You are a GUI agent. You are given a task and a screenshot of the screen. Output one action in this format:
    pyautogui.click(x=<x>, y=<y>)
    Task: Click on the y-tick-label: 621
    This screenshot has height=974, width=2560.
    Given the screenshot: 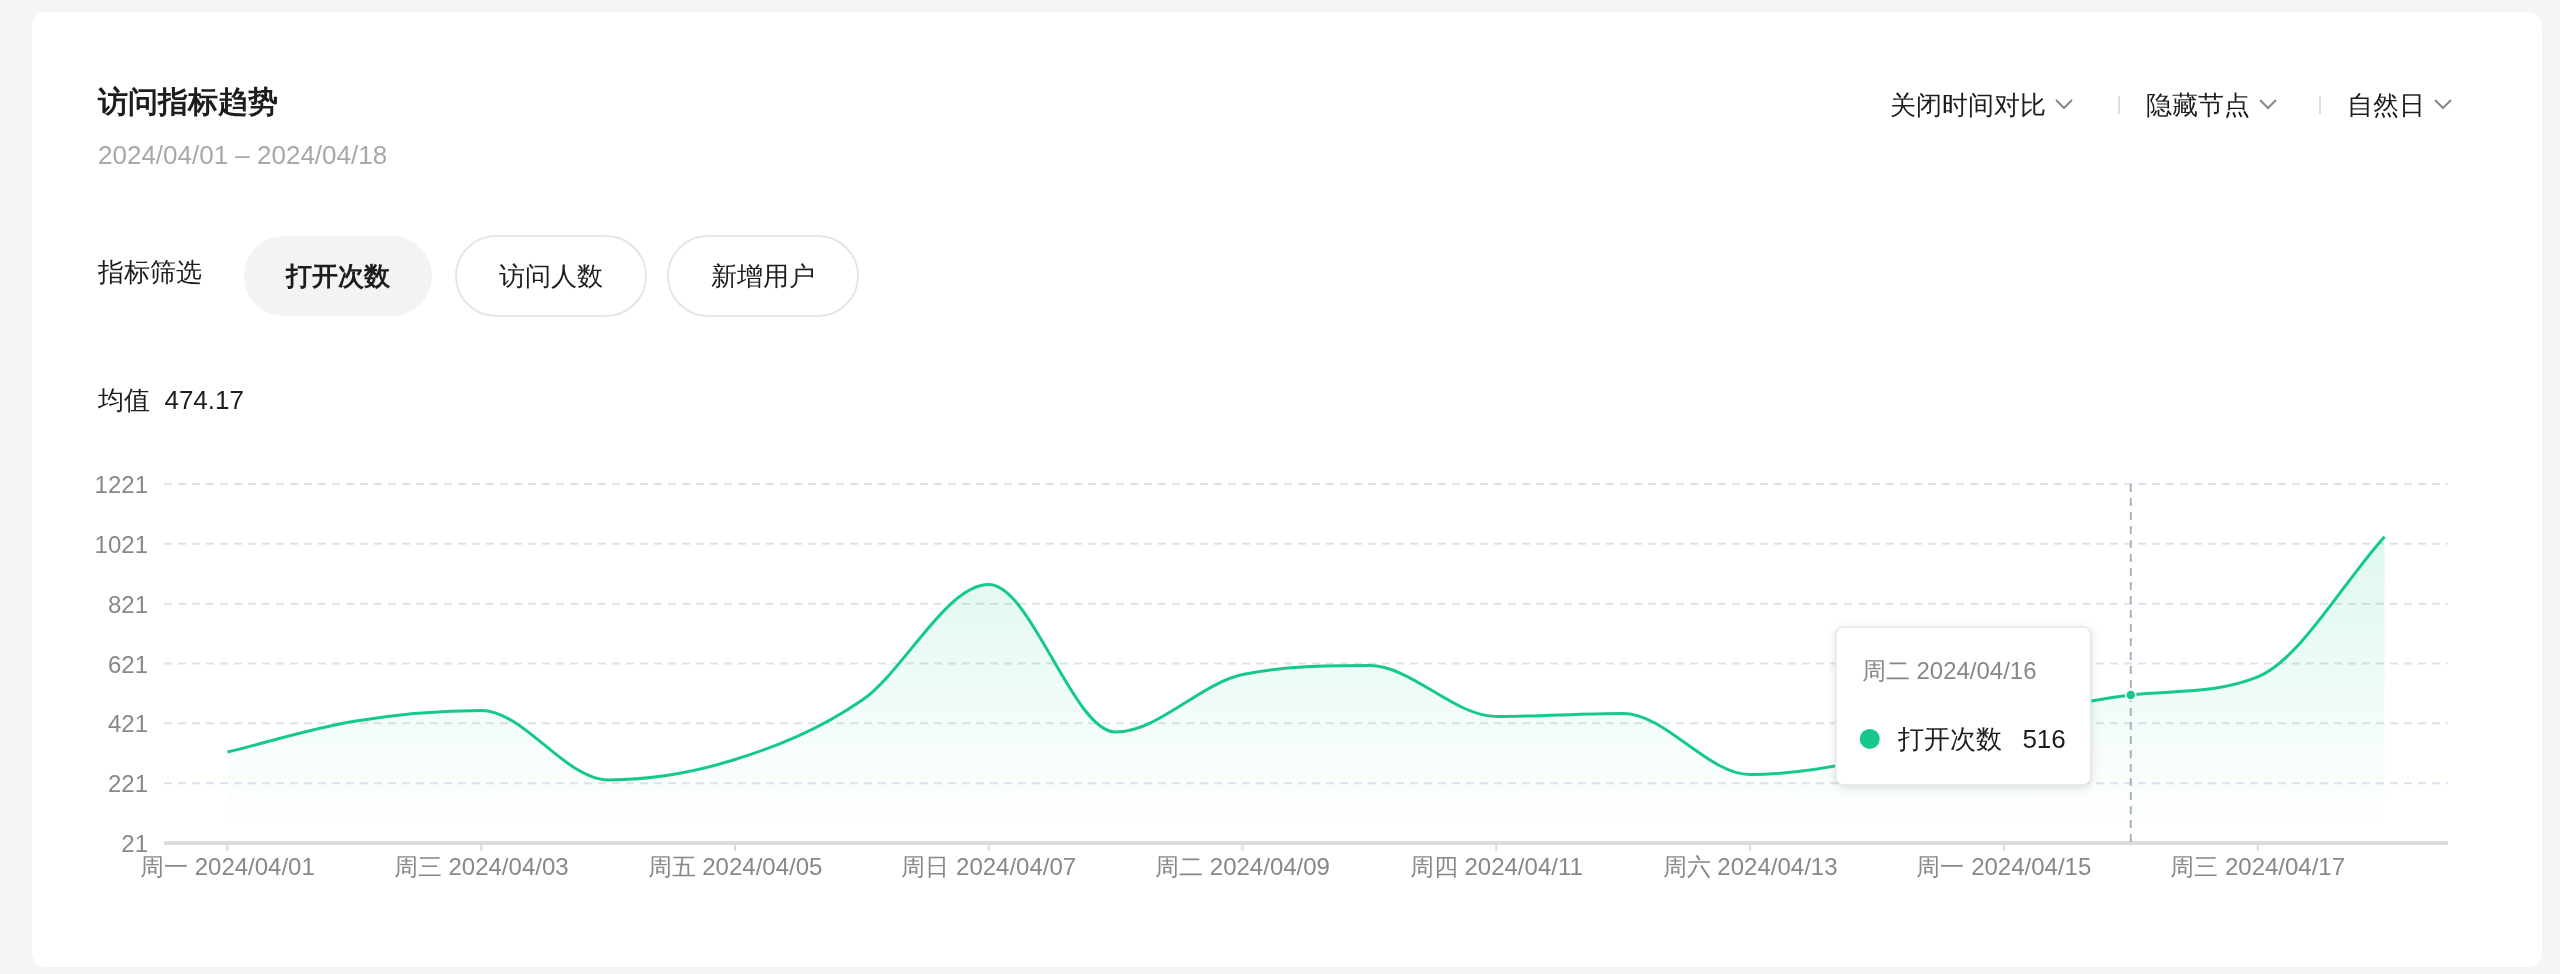 What is the action you would take?
    pyautogui.click(x=127, y=664)
    